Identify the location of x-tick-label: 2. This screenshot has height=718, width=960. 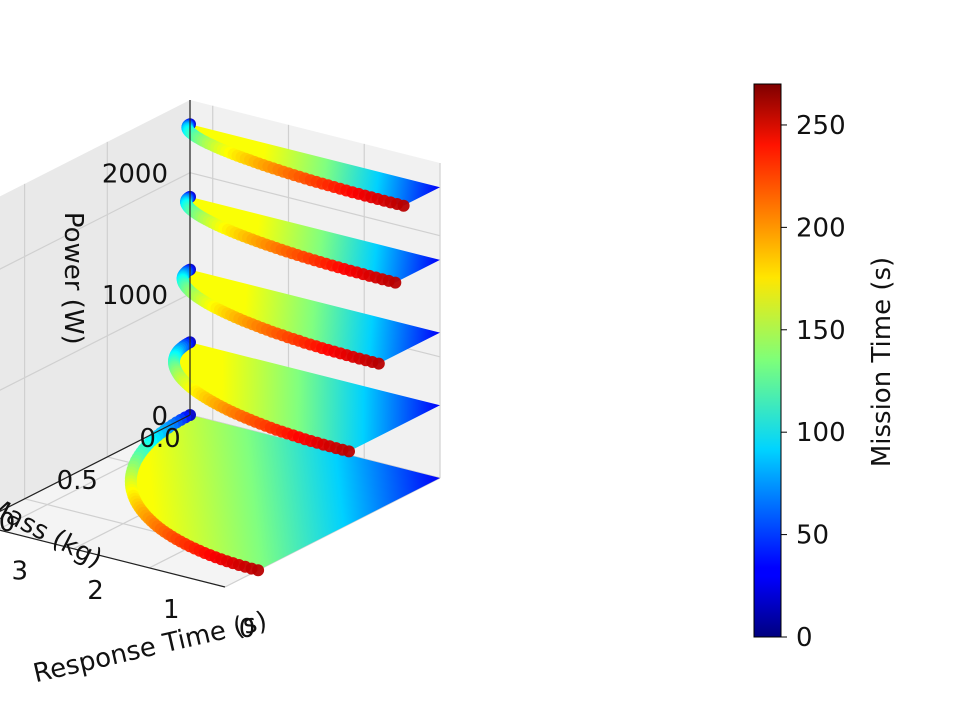
(95, 591).